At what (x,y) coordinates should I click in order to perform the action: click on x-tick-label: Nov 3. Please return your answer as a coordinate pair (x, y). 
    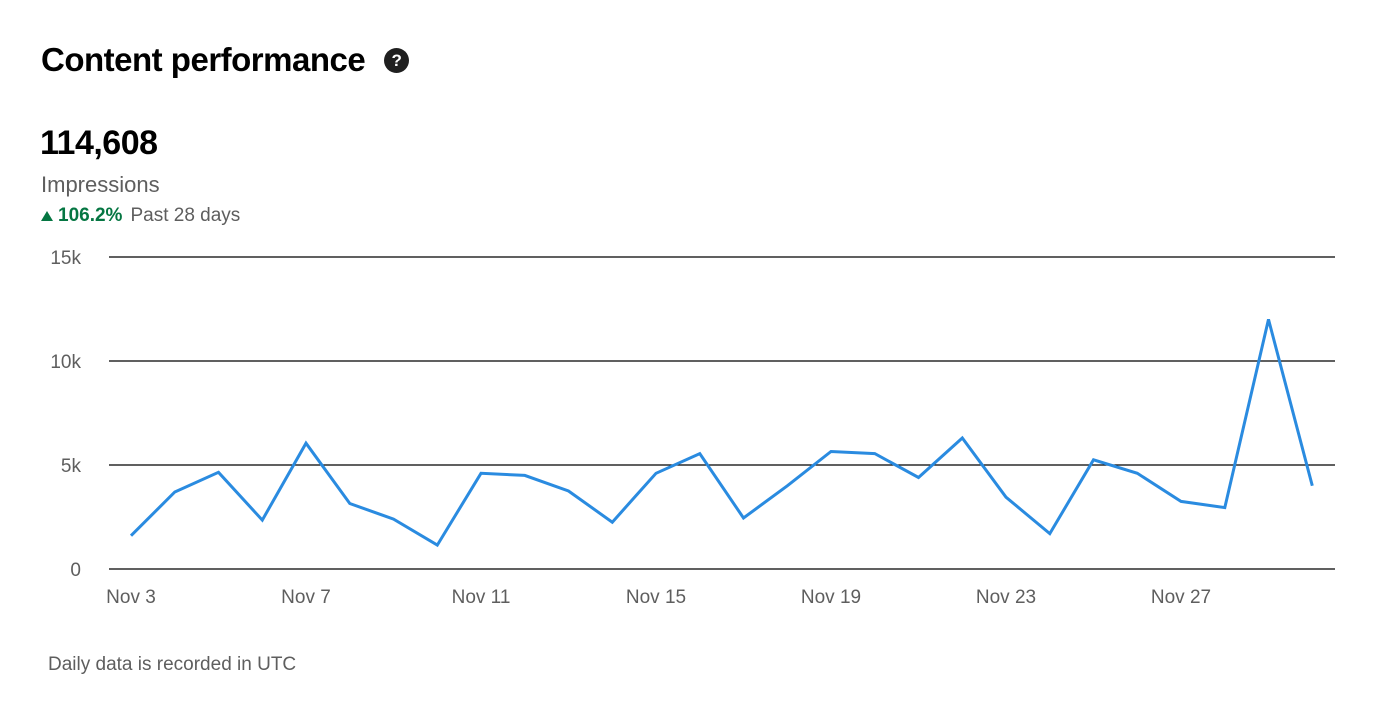
    Looking at the image, I should click on (131, 597).